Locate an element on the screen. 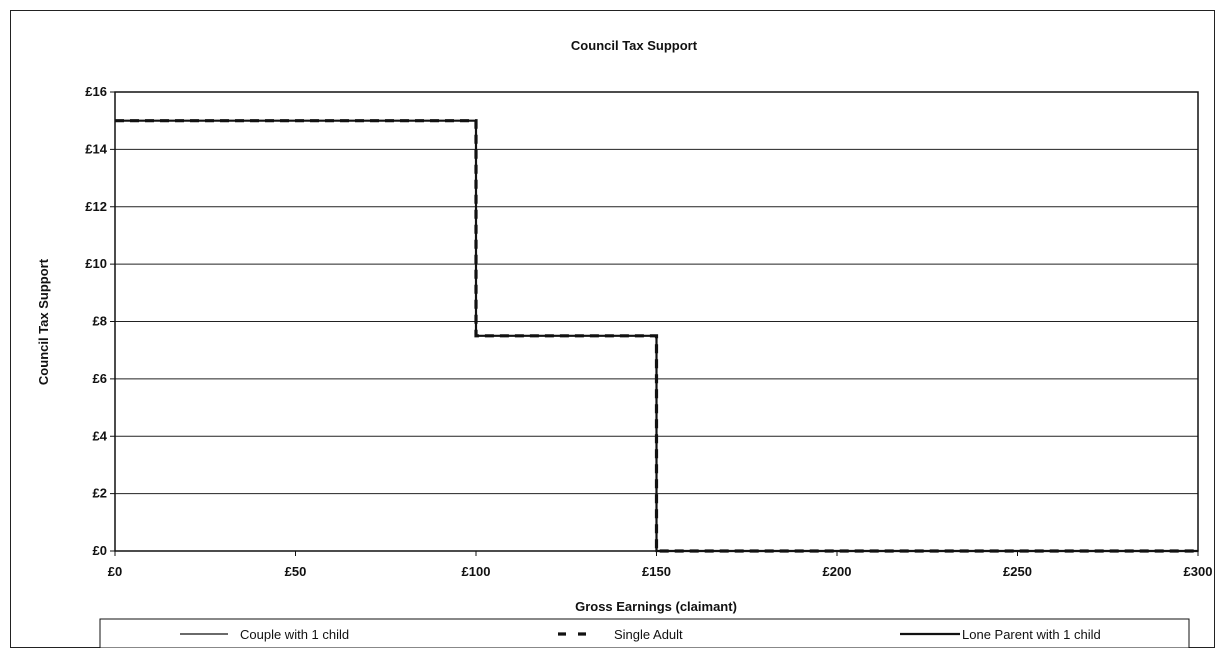 The width and height of the screenshot is (1227, 648). y-tick-label: £6 is located at coordinates (100, 378).